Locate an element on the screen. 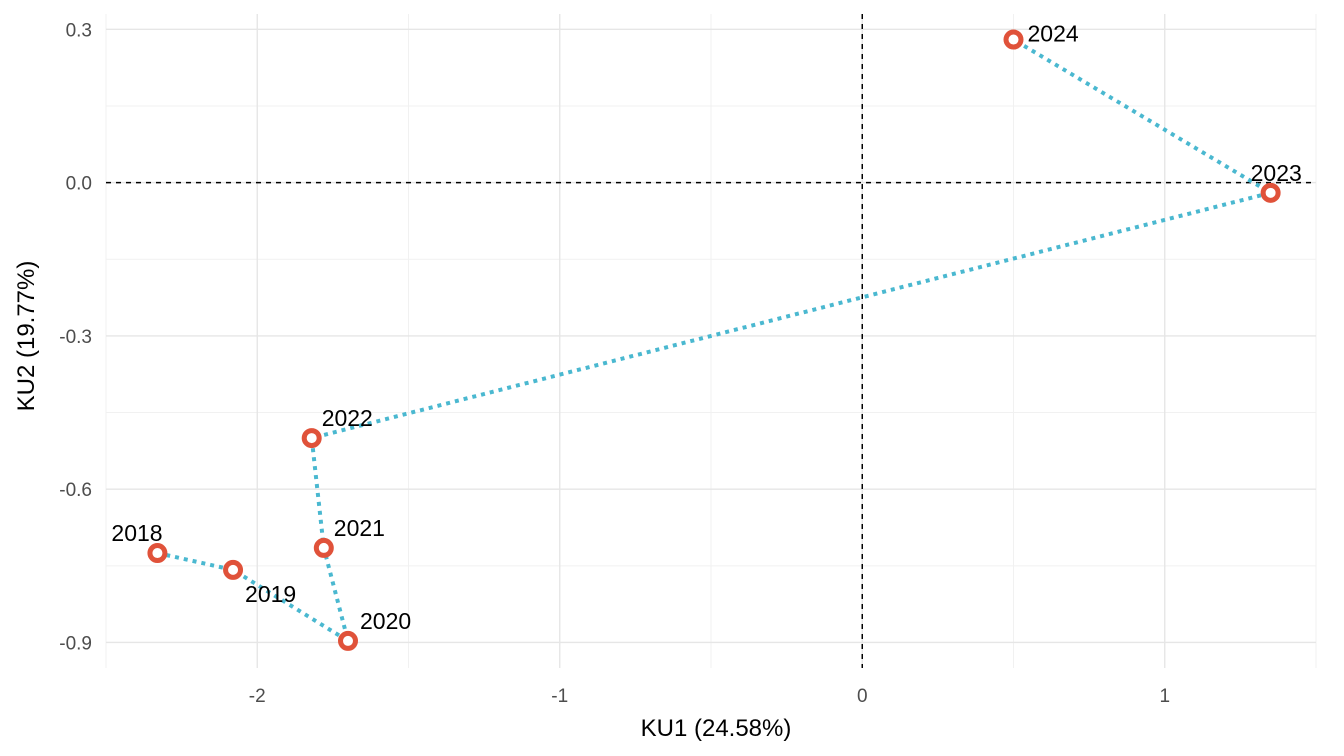 Image resolution: width=1344 pixels, height=756 pixels. point-label: 2021 is located at coordinates (359, 528).